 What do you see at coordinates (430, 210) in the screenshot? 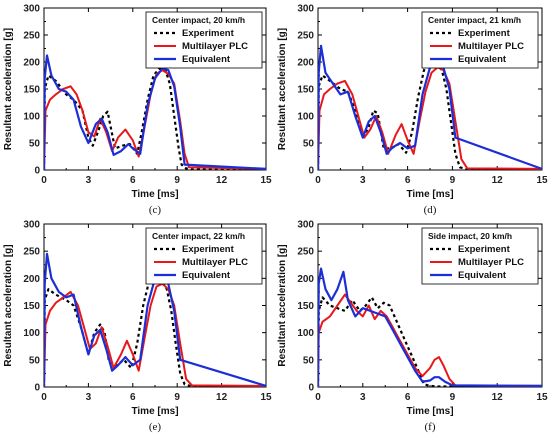
I see `panel-label: (d)` at bounding box center [430, 210].